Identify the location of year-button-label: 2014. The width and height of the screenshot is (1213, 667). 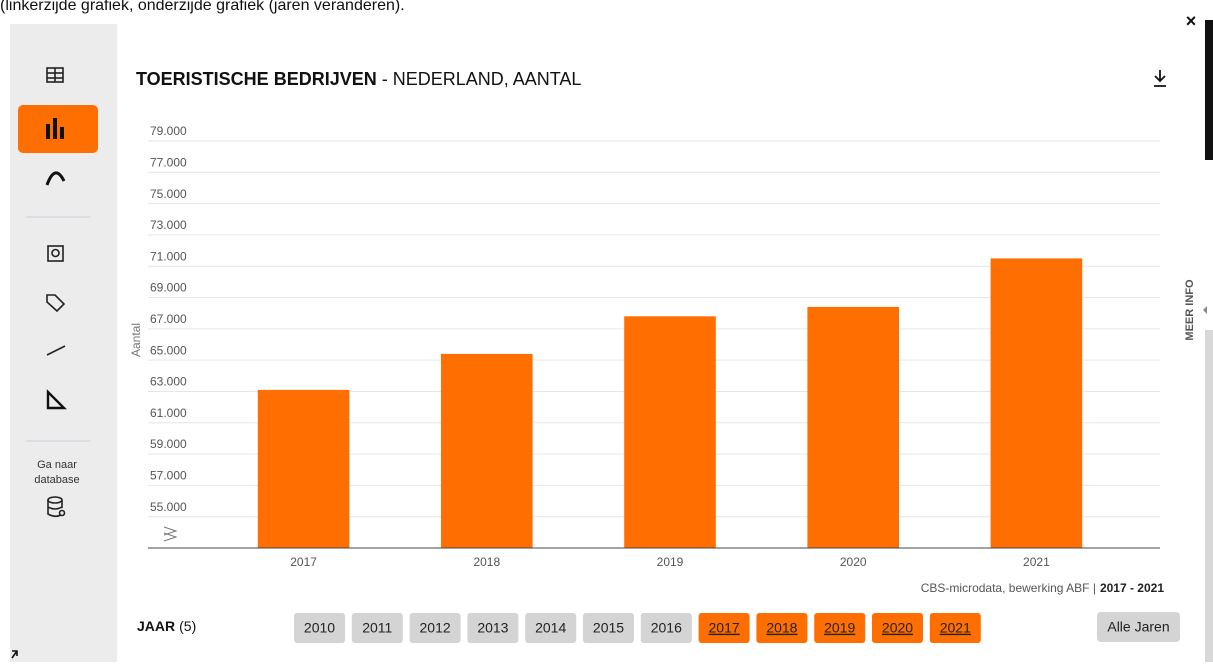
(550, 628).